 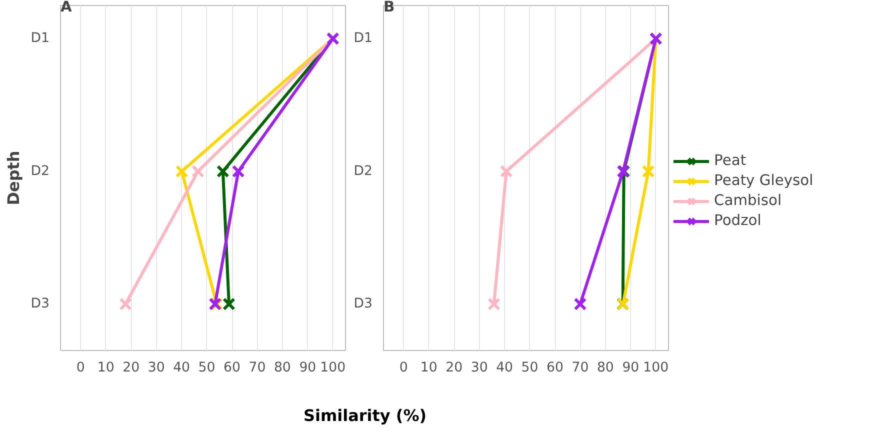 I want to click on legend-label: Podzol, so click(x=738, y=220).